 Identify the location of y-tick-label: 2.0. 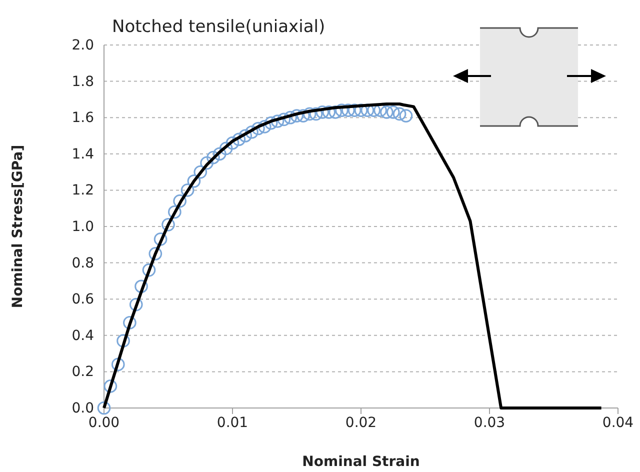
(83, 45).